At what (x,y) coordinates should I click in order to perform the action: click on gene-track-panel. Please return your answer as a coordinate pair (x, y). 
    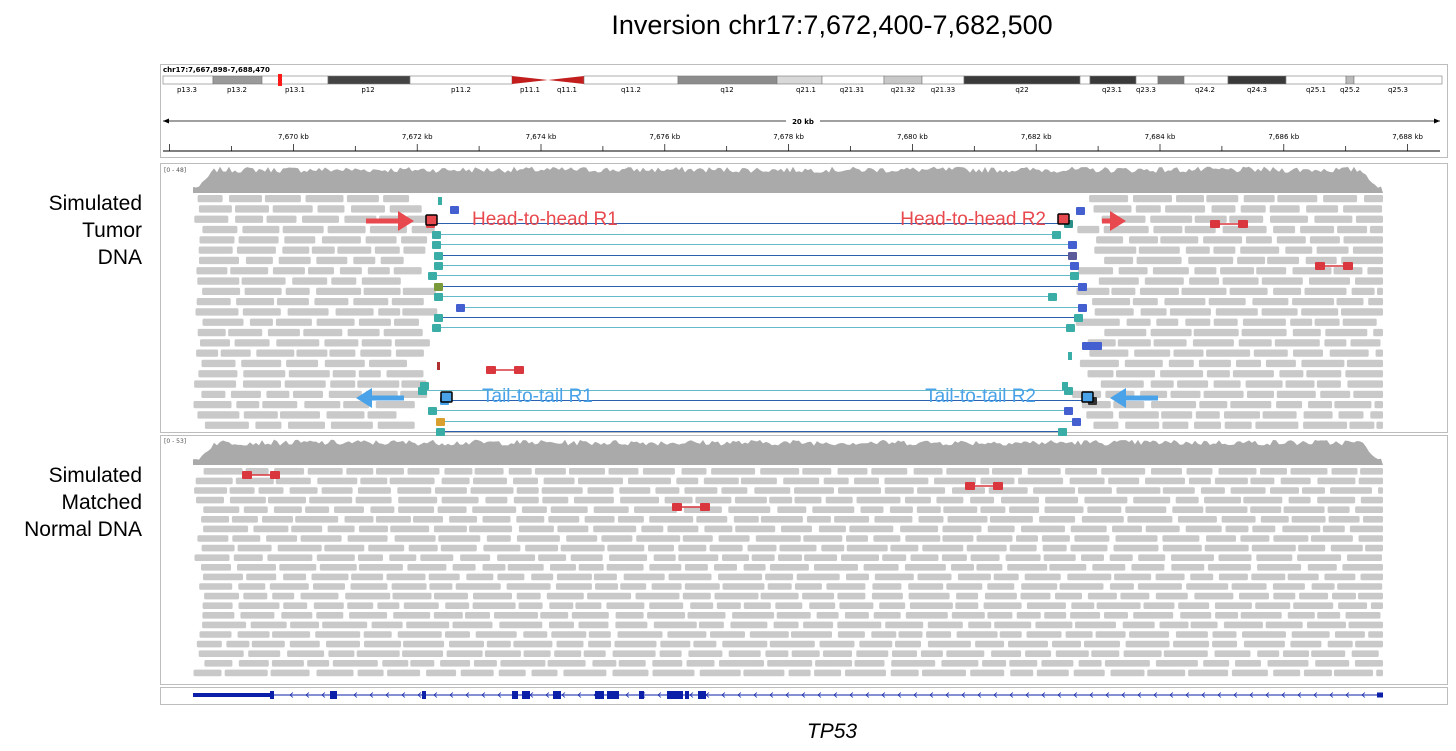
    Looking at the image, I should click on (804, 696).